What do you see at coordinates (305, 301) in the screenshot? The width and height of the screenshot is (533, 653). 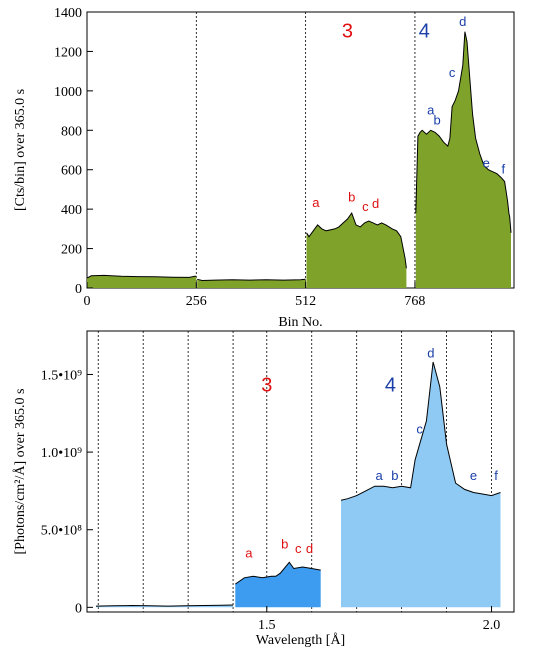 I see `x-tick-label: 512` at bounding box center [305, 301].